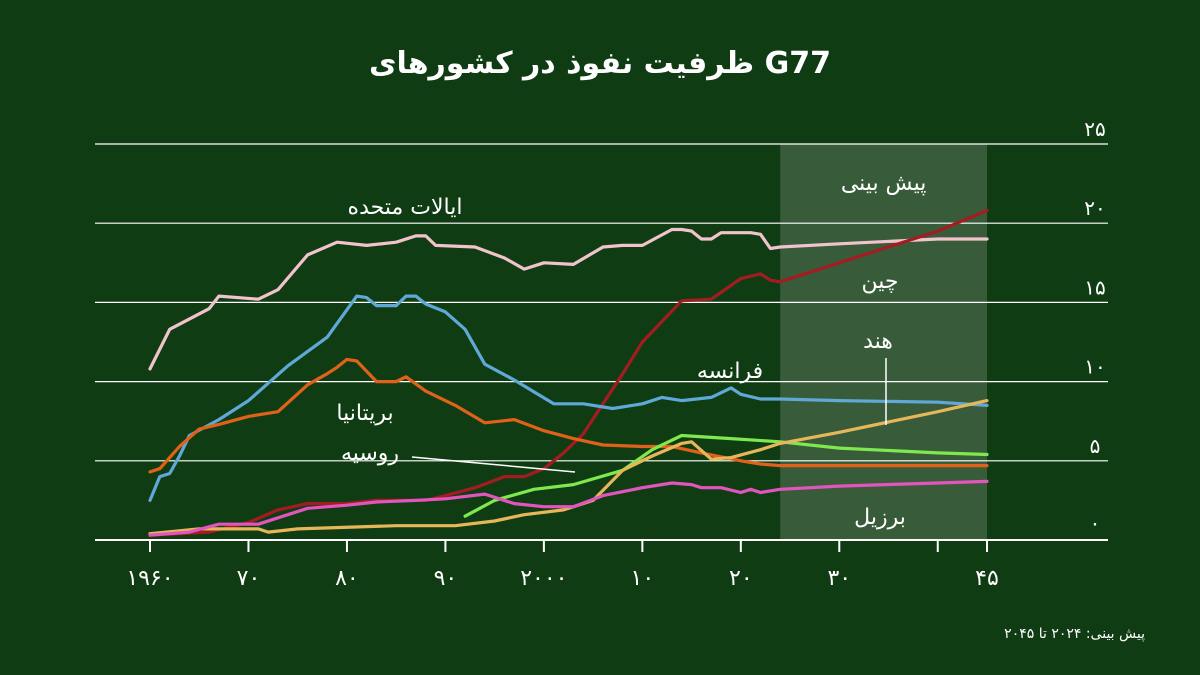 Image resolution: width=1200 pixels, height=675 pixels. Describe the element at coordinates (1094, 129) in the screenshot. I see `y-tick-label: ۲۵` at that location.